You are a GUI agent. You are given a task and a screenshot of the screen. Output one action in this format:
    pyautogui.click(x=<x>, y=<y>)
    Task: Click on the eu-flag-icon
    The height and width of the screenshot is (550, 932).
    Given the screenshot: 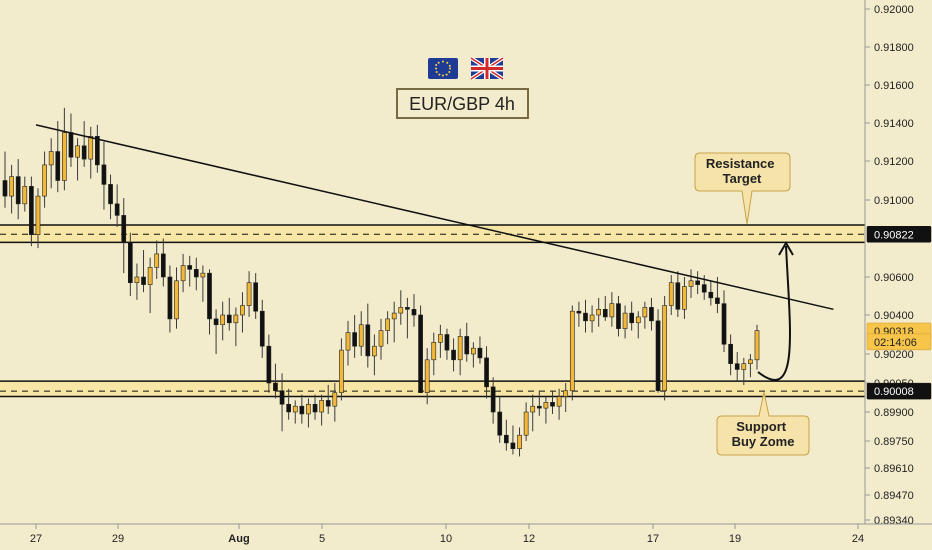 What is the action you would take?
    pyautogui.click(x=443, y=68)
    